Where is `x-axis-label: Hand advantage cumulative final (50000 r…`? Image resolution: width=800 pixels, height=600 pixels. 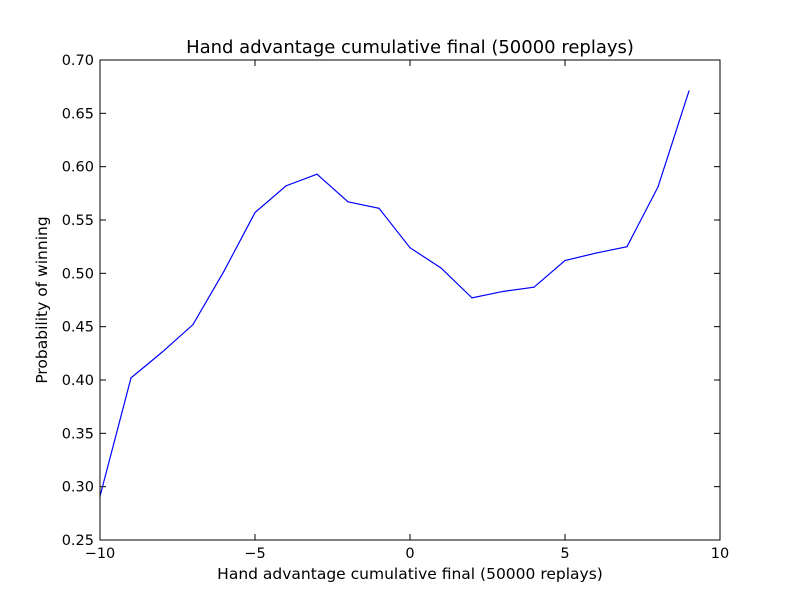
x-axis-label: Hand advantage cumulative final (50000 r… is located at coordinates (410, 574).